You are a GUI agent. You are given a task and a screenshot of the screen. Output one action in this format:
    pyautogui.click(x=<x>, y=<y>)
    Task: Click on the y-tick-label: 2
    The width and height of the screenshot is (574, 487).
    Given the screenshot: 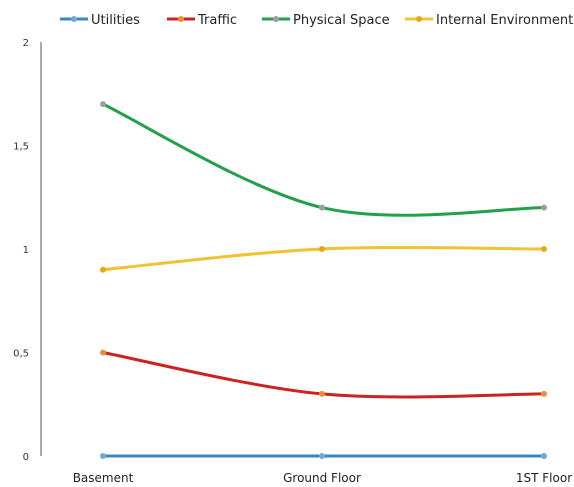 What is the action you would take?
    pyautogui.click(x=26, y=43)
    